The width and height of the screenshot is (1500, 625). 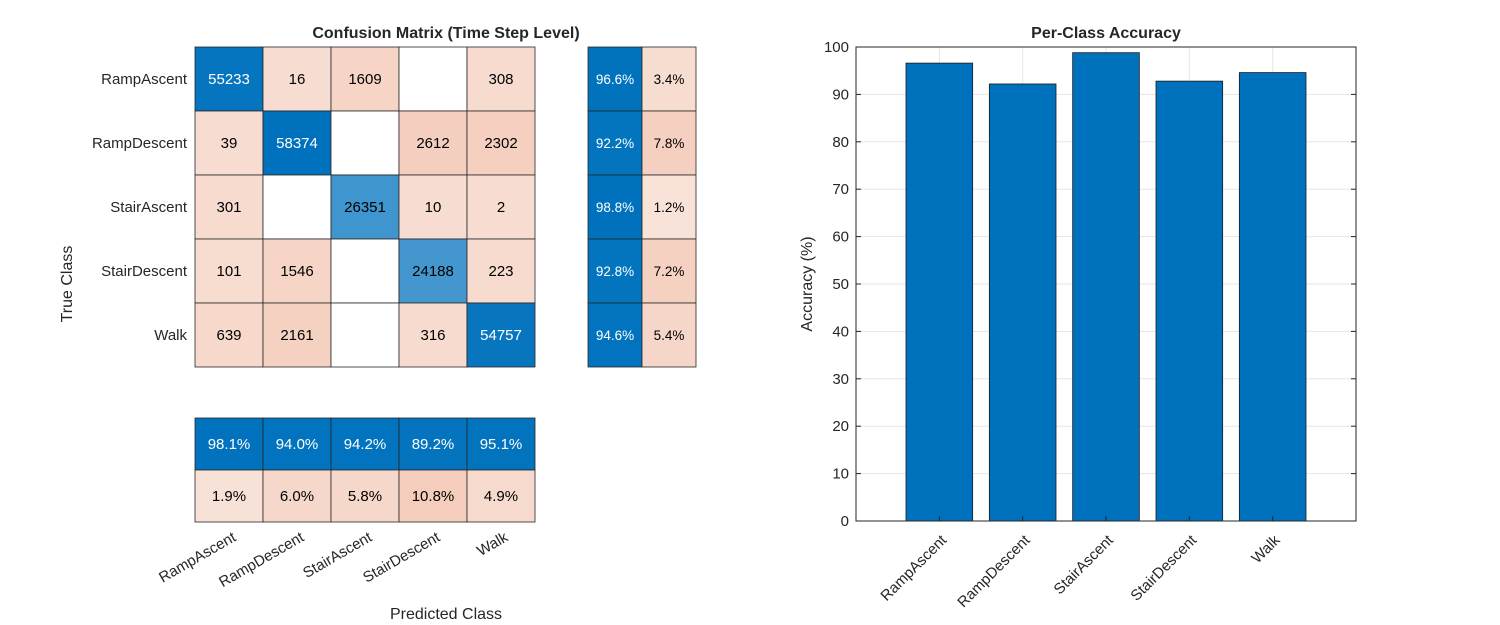 I want to click on predicted-class-axis-label: Predicted Class, so click(x=446, y=614).